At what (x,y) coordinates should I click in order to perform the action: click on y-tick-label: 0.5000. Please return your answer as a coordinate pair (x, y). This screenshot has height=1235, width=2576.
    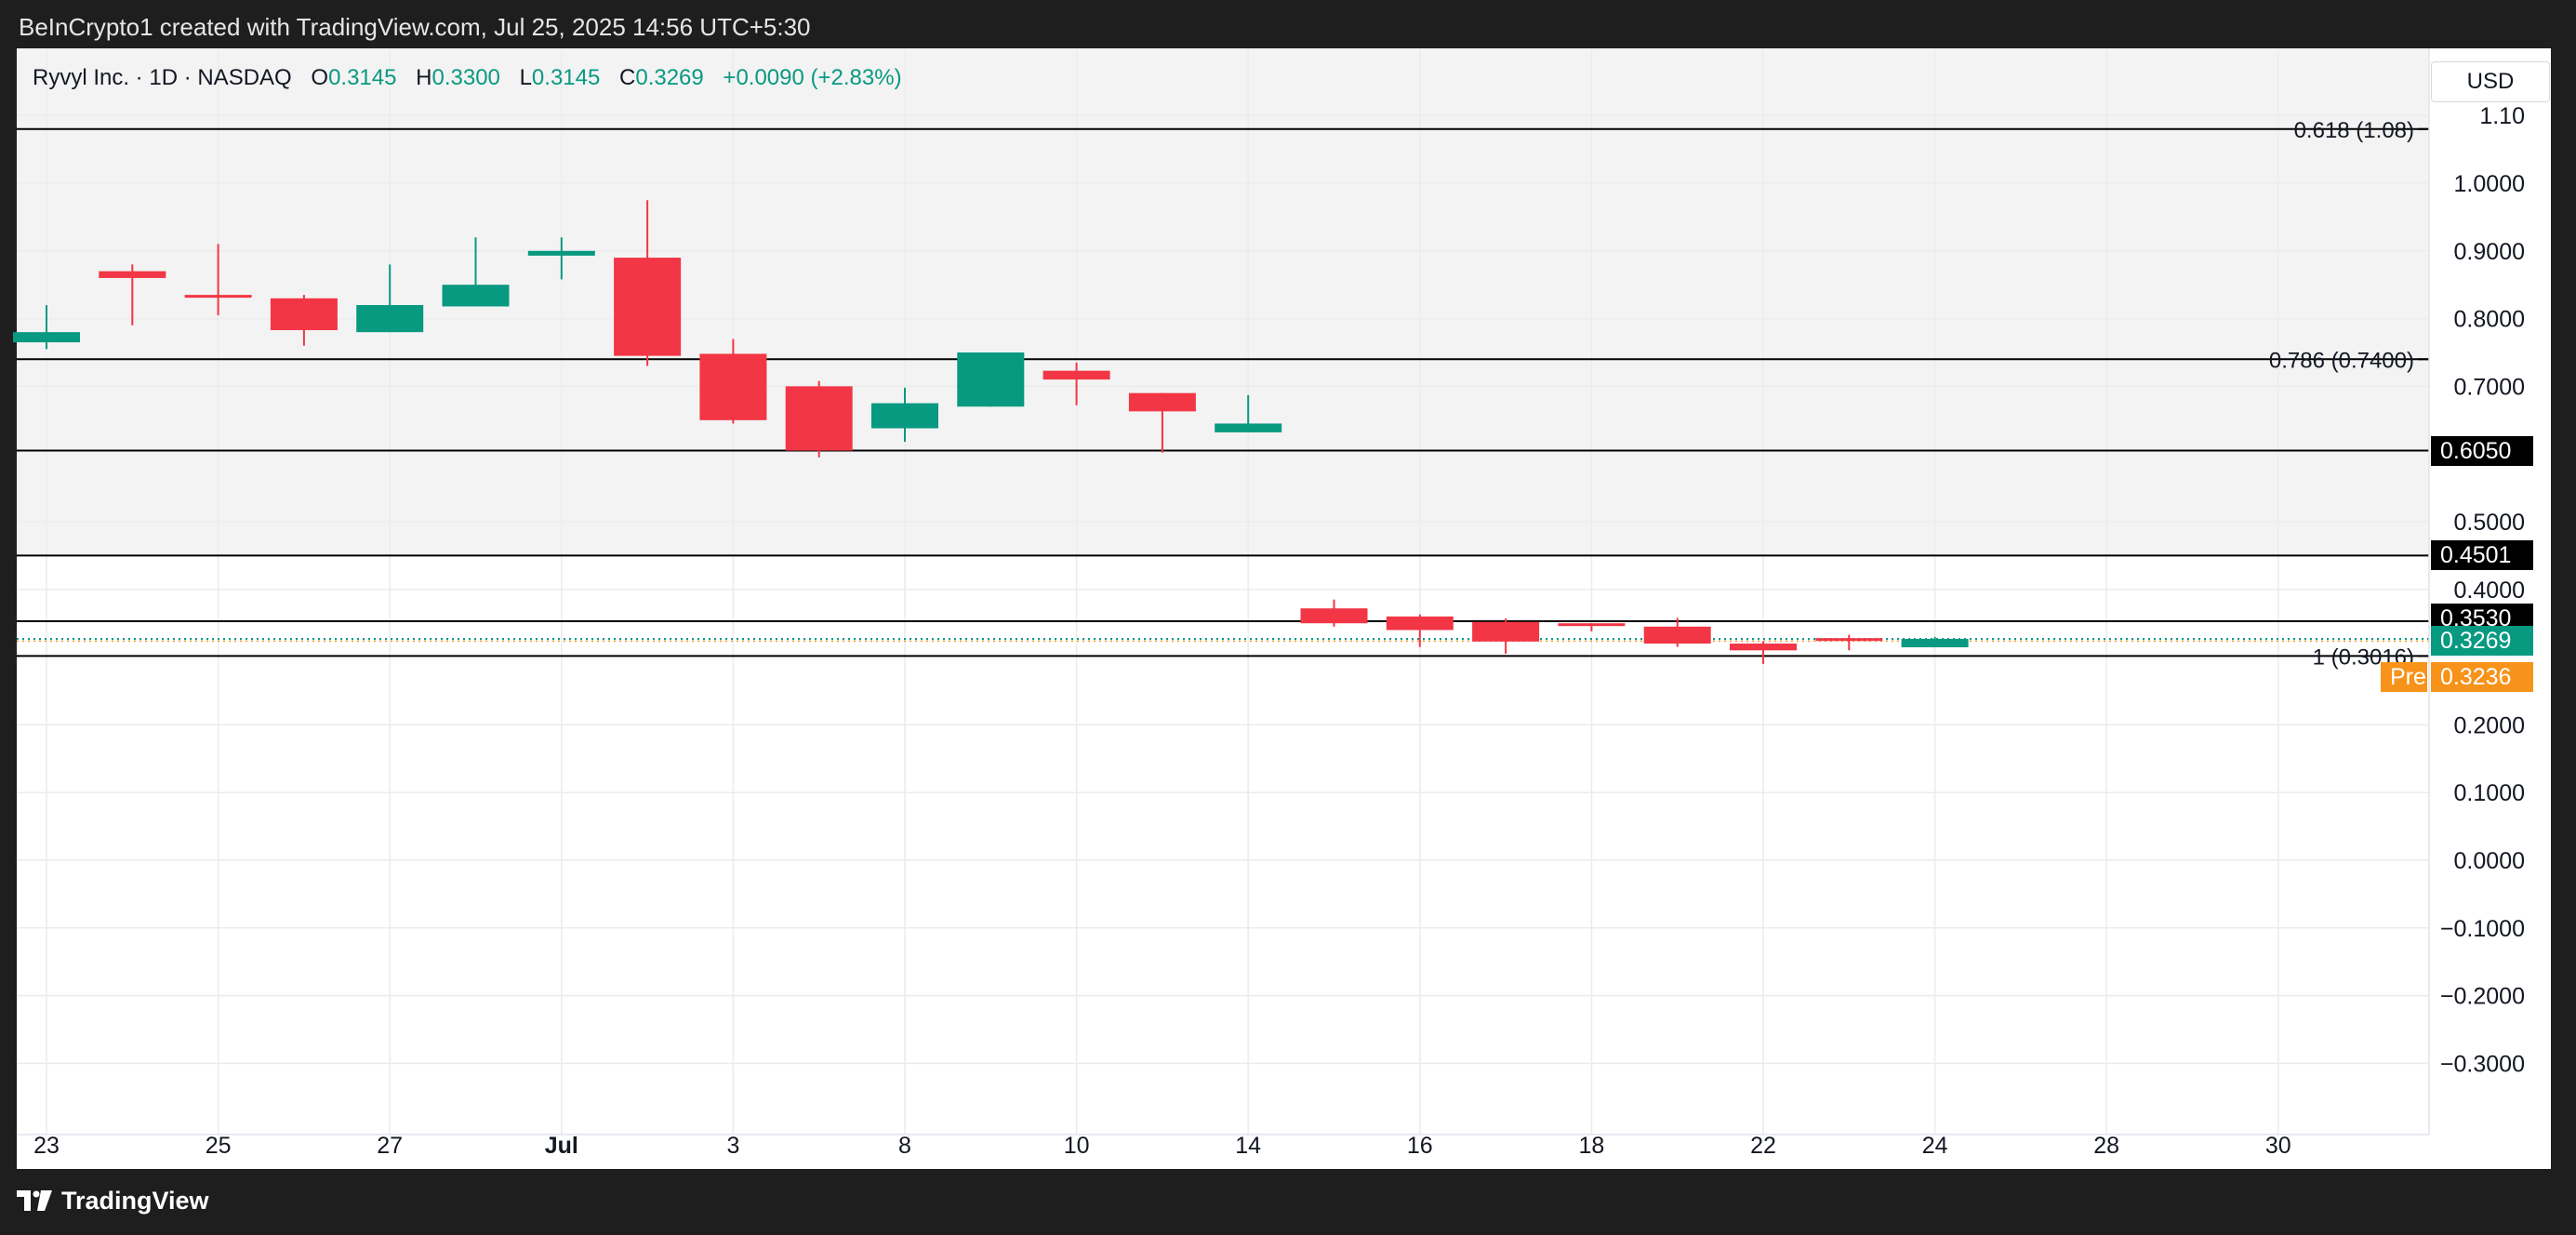
    Looking at the image, I should click on (2489, 523).